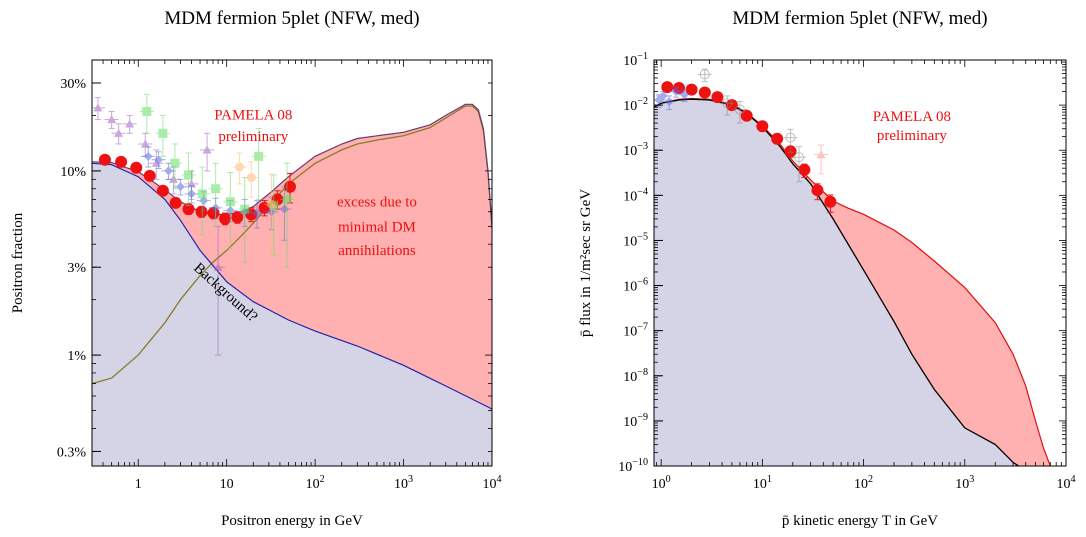 The height and width of the screenshot is (537, 1086). What do you see at coordinates (216, 180) in the screenshot?
I see `data-series-green` at bounding box center [216, 180].